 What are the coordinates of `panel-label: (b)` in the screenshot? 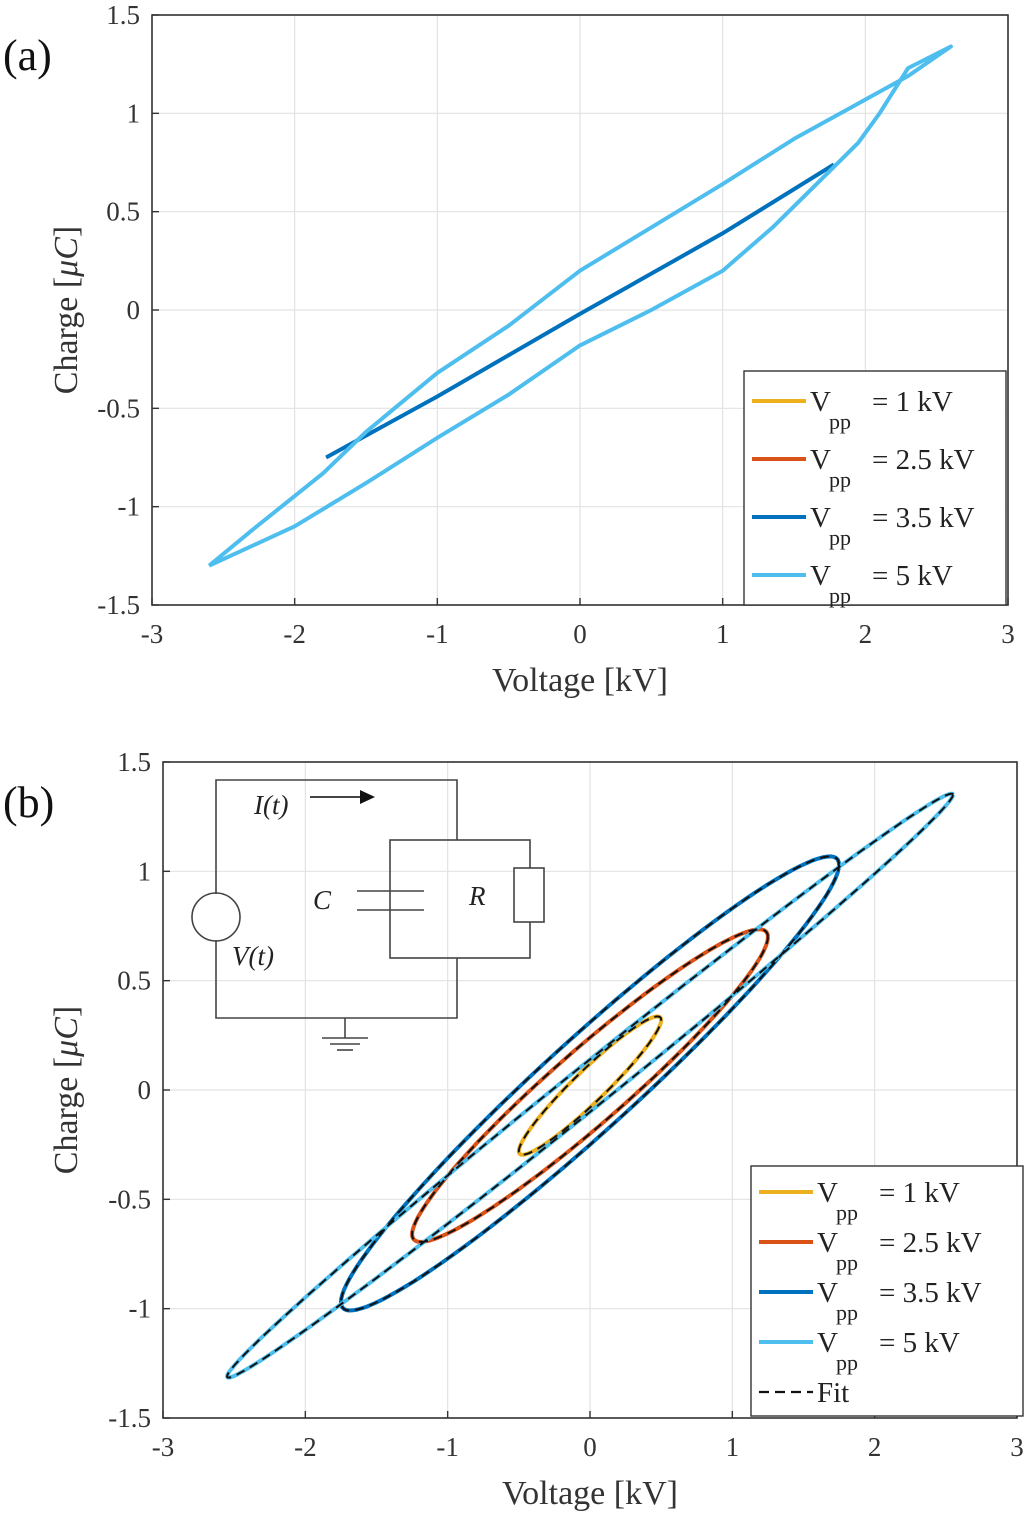 It's located at (28, 802).